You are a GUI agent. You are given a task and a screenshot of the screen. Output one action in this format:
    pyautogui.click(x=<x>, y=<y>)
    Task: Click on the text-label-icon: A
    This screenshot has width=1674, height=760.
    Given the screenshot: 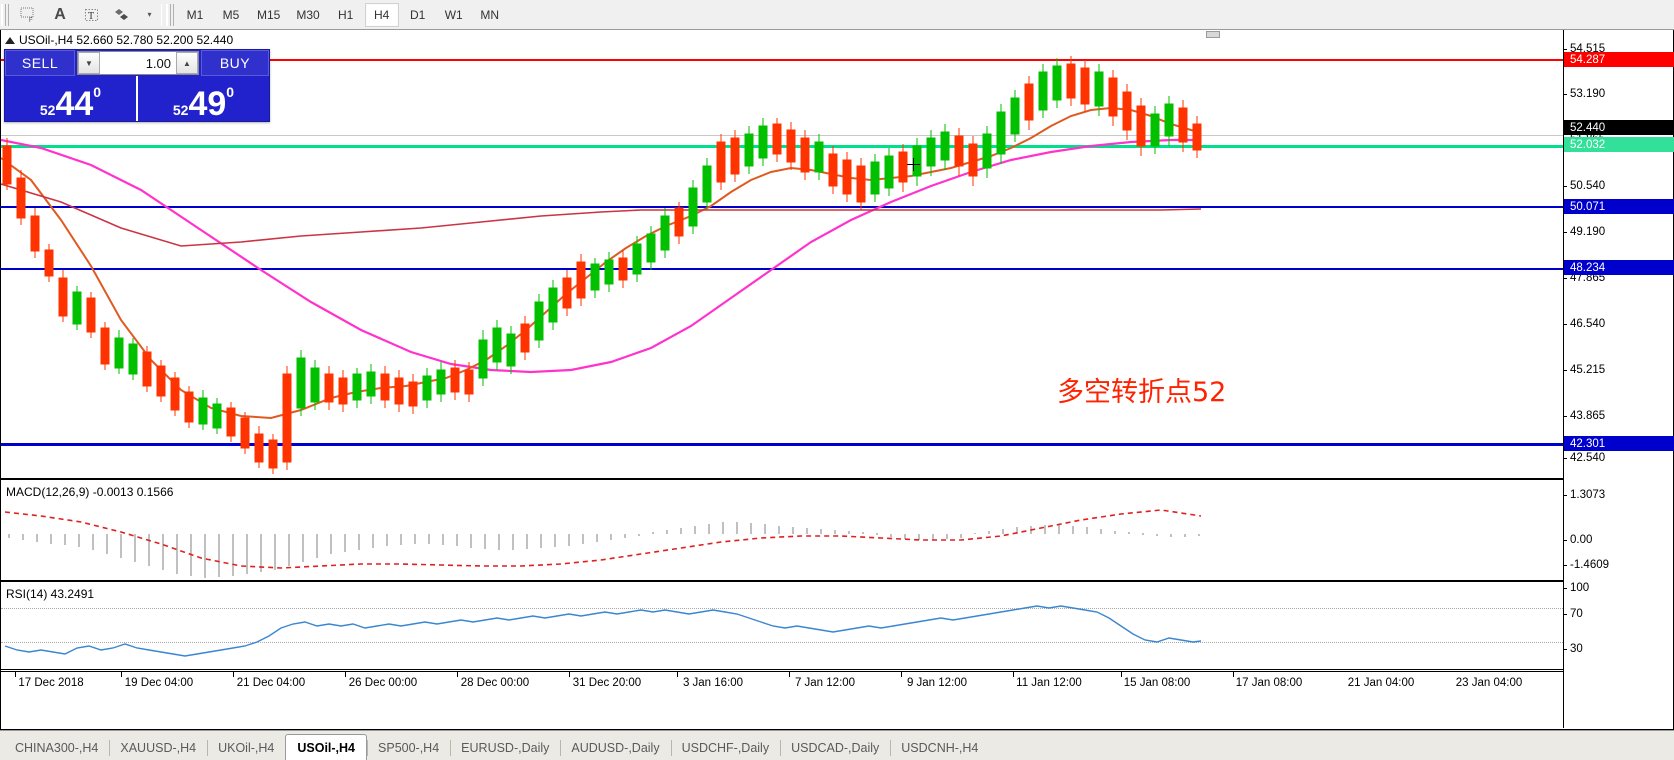 What is the action you would take?
    pyautogui.click(x=60, y=14)
    